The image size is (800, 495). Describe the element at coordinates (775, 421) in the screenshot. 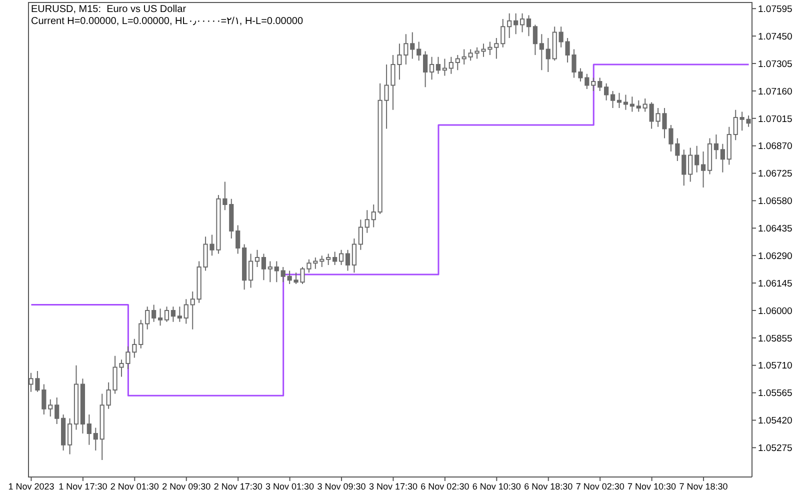

I see `y-tick-label: 1.05420` at that location.